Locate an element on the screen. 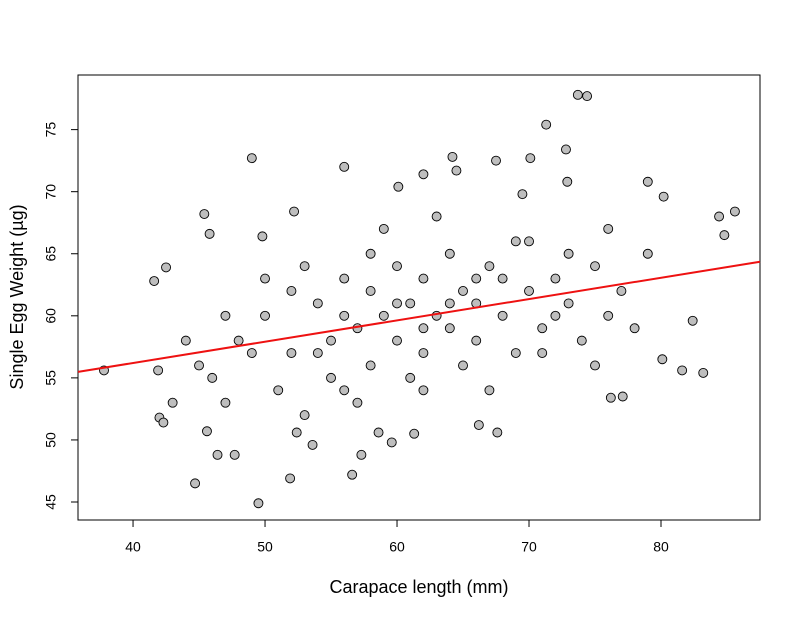 The width and height of the screenshot is (800, 618). x-axis-label: Carapace length (mm) is located at coordinates (418, 587).